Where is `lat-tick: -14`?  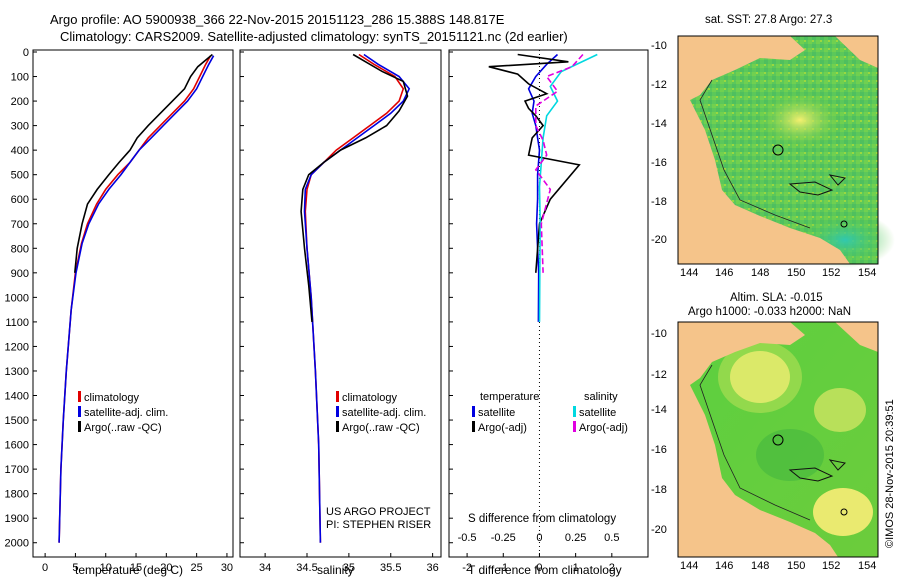 lat-tick: -14 is located at coordinates (659, 410).